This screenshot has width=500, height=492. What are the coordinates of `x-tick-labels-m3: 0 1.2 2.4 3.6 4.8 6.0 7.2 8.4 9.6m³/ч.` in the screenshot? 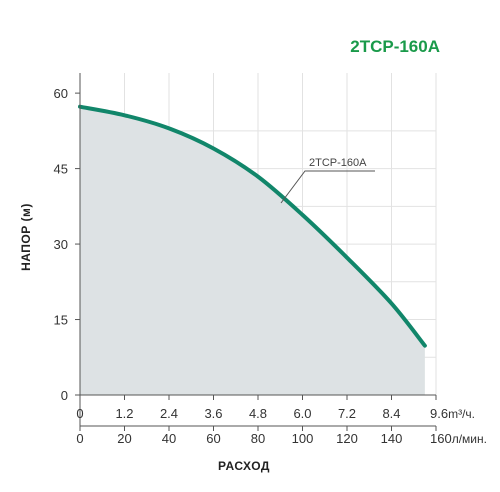 It's located at (275, 413).